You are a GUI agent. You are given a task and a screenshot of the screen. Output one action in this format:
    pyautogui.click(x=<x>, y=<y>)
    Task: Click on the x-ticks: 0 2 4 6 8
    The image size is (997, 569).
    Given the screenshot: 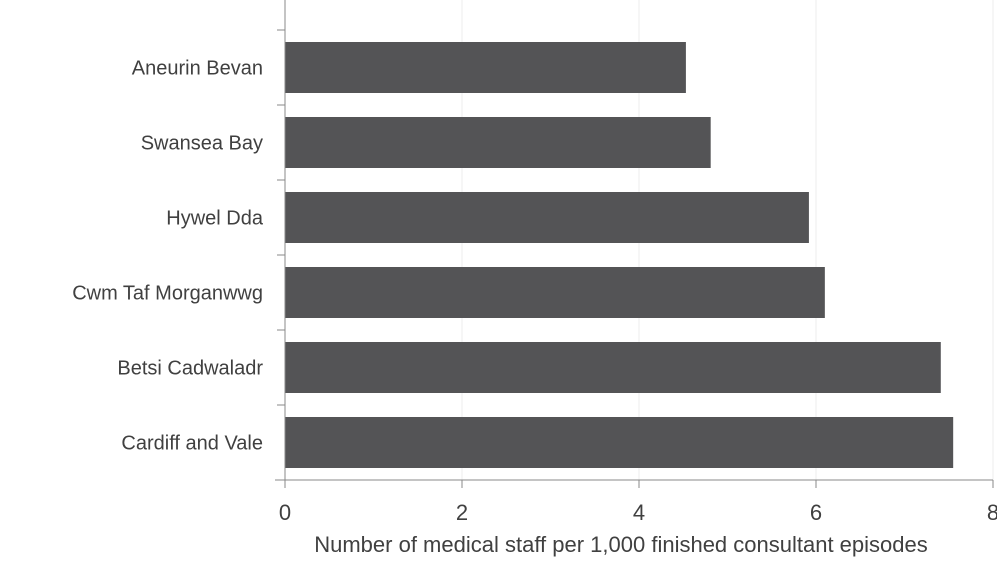 What is the action you would take?
    pyautogui.click(x=638, y=502)
    